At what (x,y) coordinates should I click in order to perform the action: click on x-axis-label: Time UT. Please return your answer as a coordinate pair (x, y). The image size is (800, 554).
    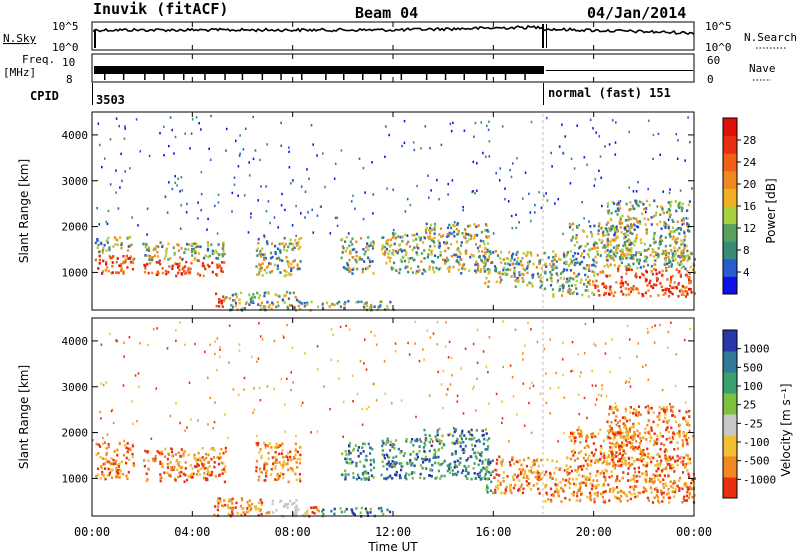
    Looking at the image, I should click on (392, 547).